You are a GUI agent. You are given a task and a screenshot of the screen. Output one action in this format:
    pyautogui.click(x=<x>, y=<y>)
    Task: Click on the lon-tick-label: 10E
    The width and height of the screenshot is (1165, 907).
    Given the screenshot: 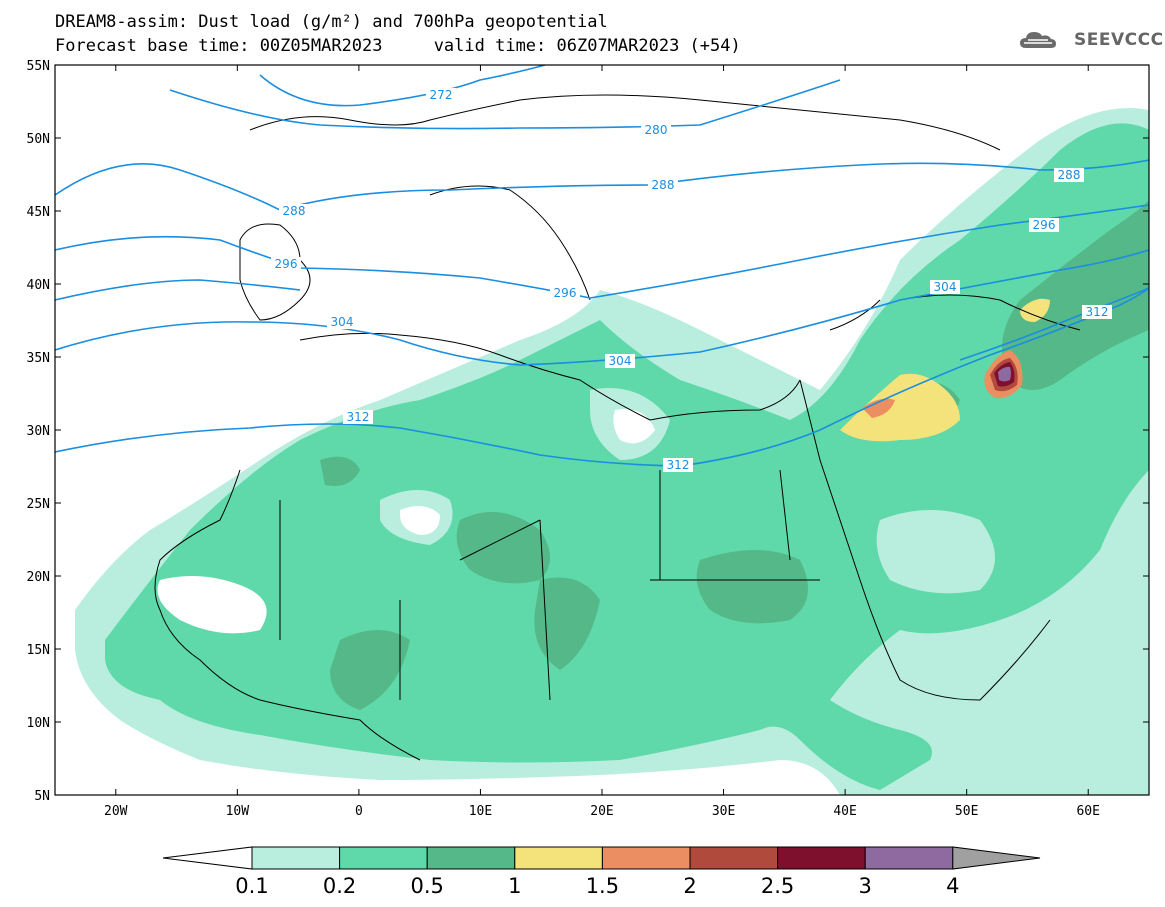 What is the action you would take?
    pyautogui.click(x=480, y=811)
    